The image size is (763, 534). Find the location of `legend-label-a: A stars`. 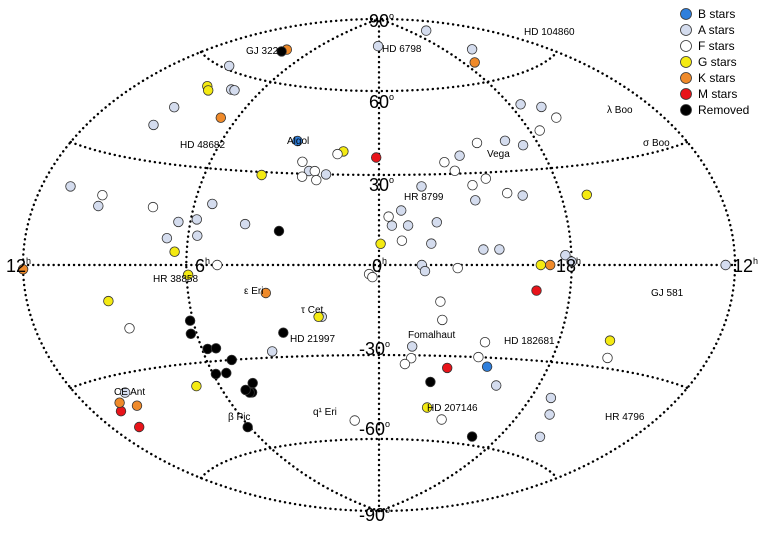

legend-label-a: A stars is located at coordinates (716, 30).